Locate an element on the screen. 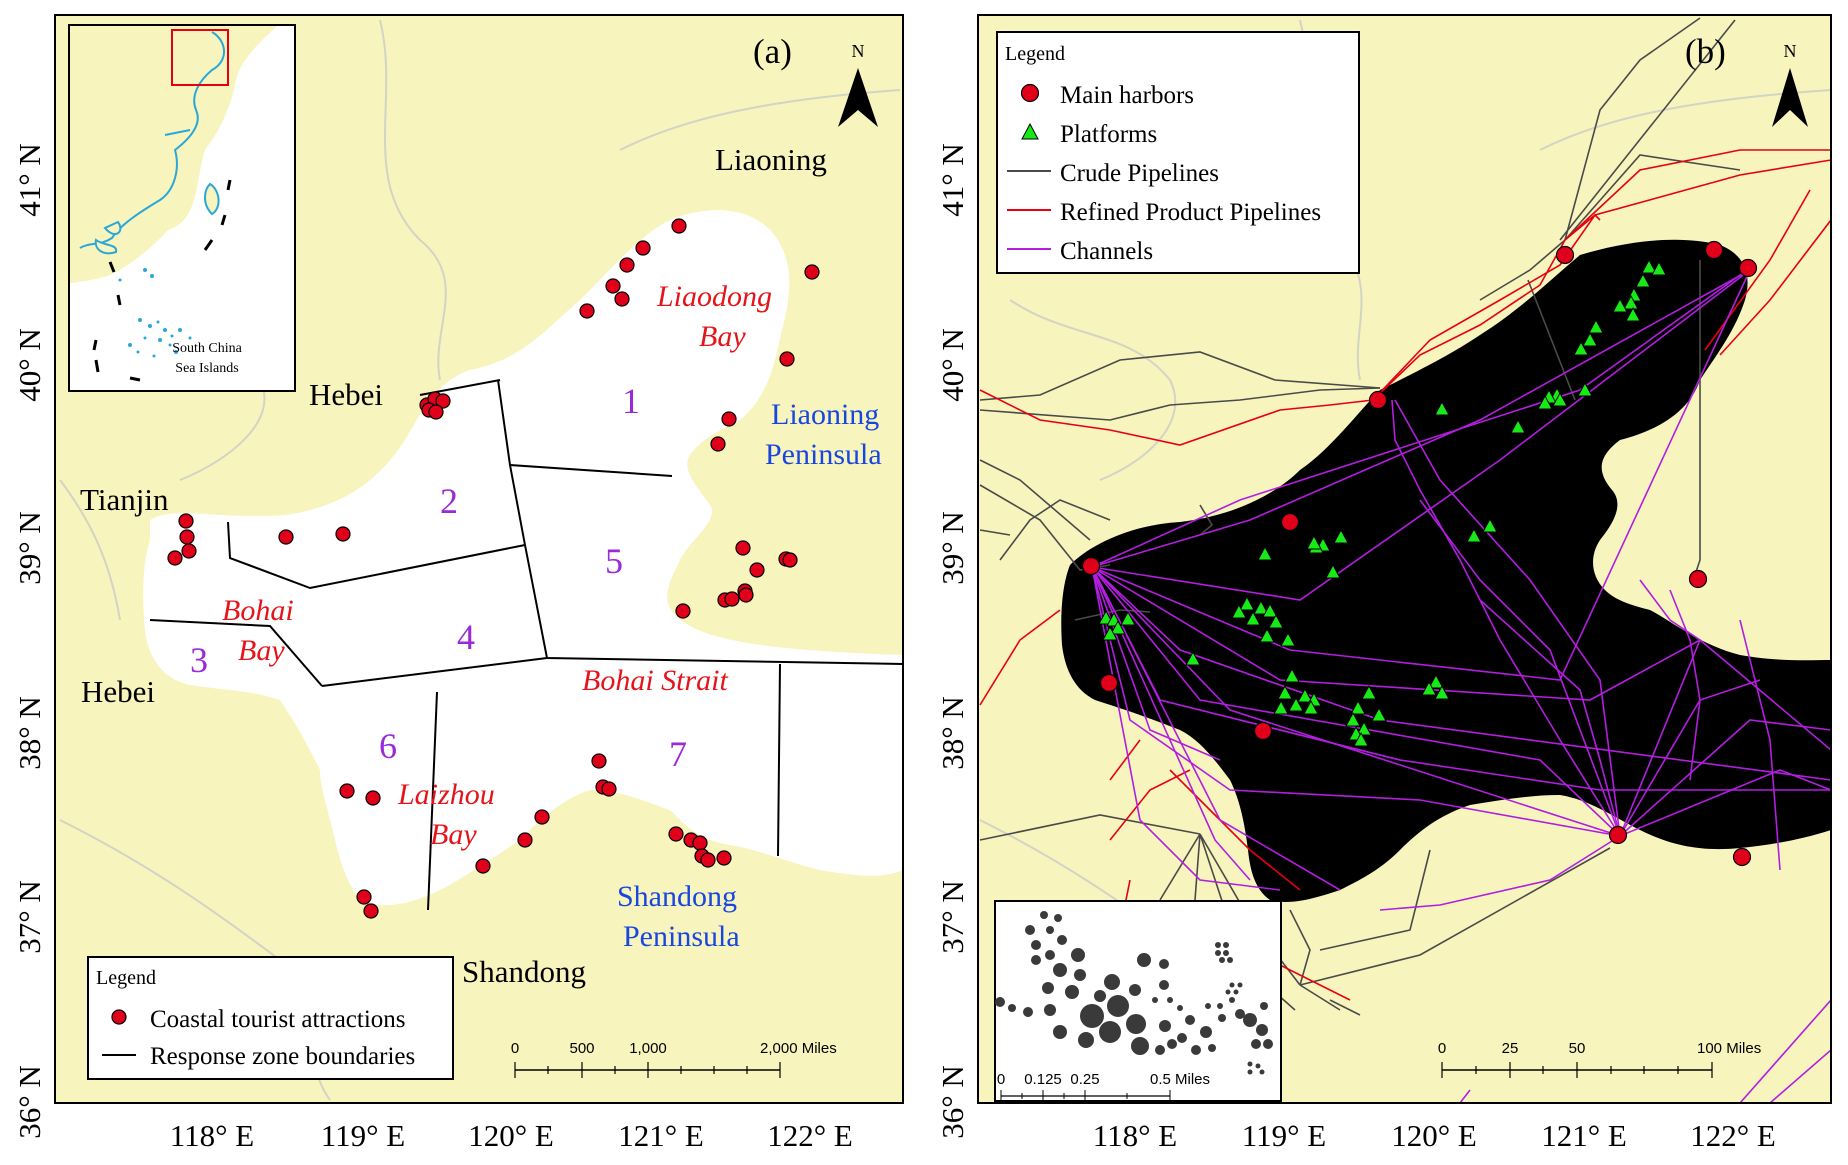 This screenshot has width=1848, height=1165. zone-number-1: 1 is located at coordinates (631, 401).